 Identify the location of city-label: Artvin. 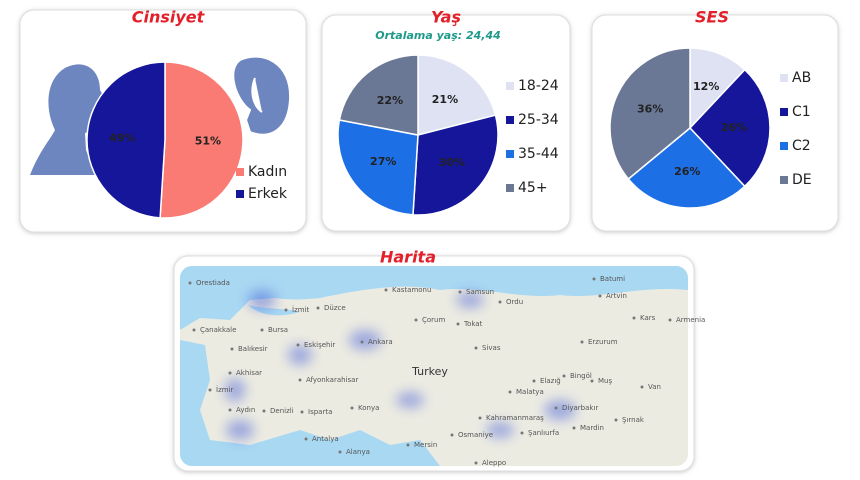
(616, 296).